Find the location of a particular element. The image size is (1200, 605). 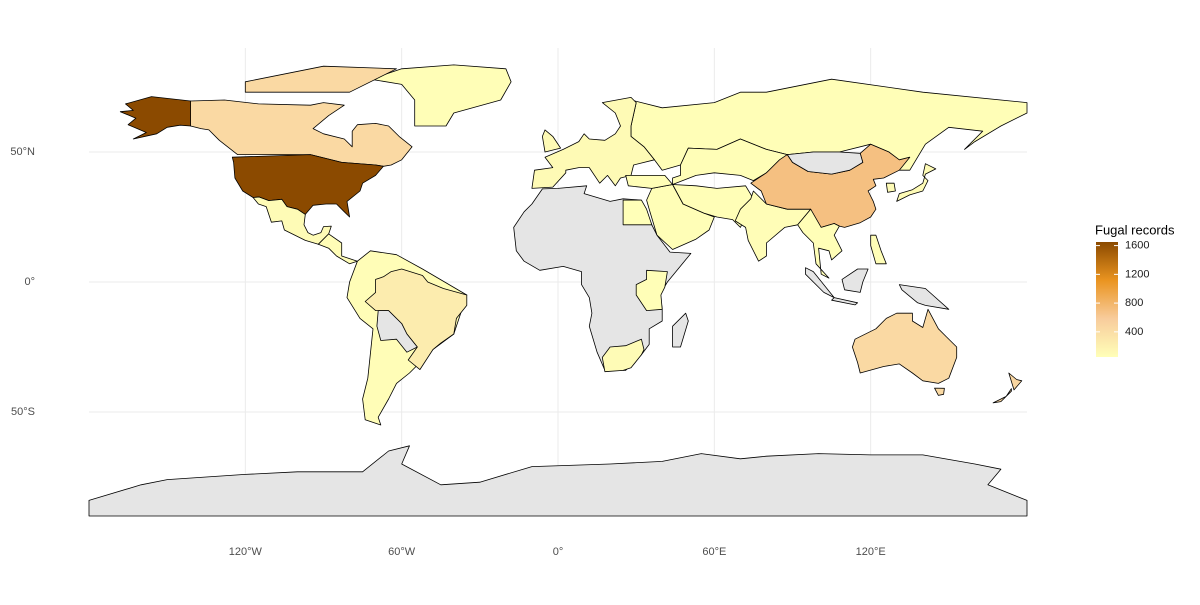

legend: Fugal records 400 800 1200 1600 is located at coordinates (1135, 289).